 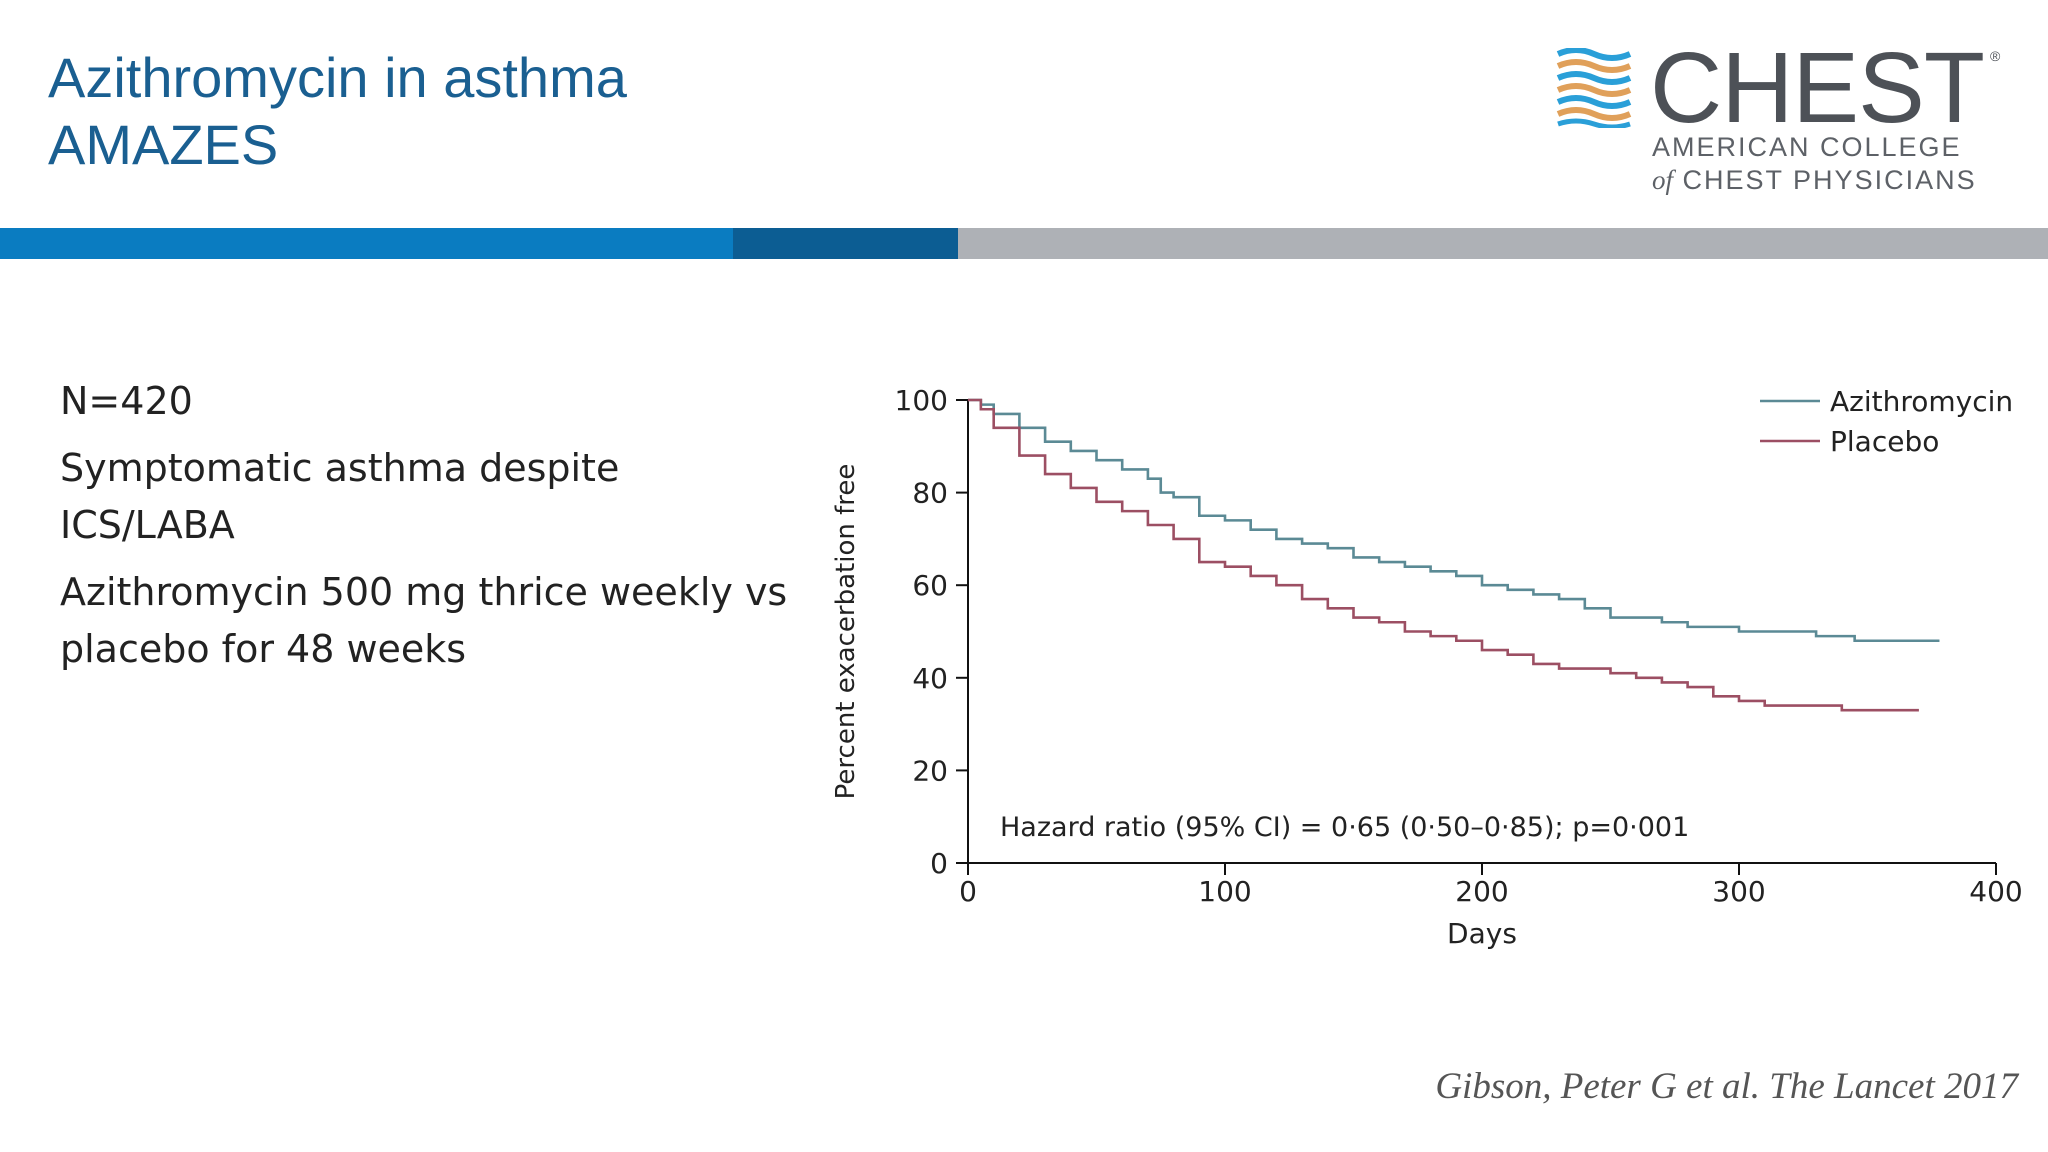 I want to click on x-tick-label-300: 300, so click(x=1738, y=891).